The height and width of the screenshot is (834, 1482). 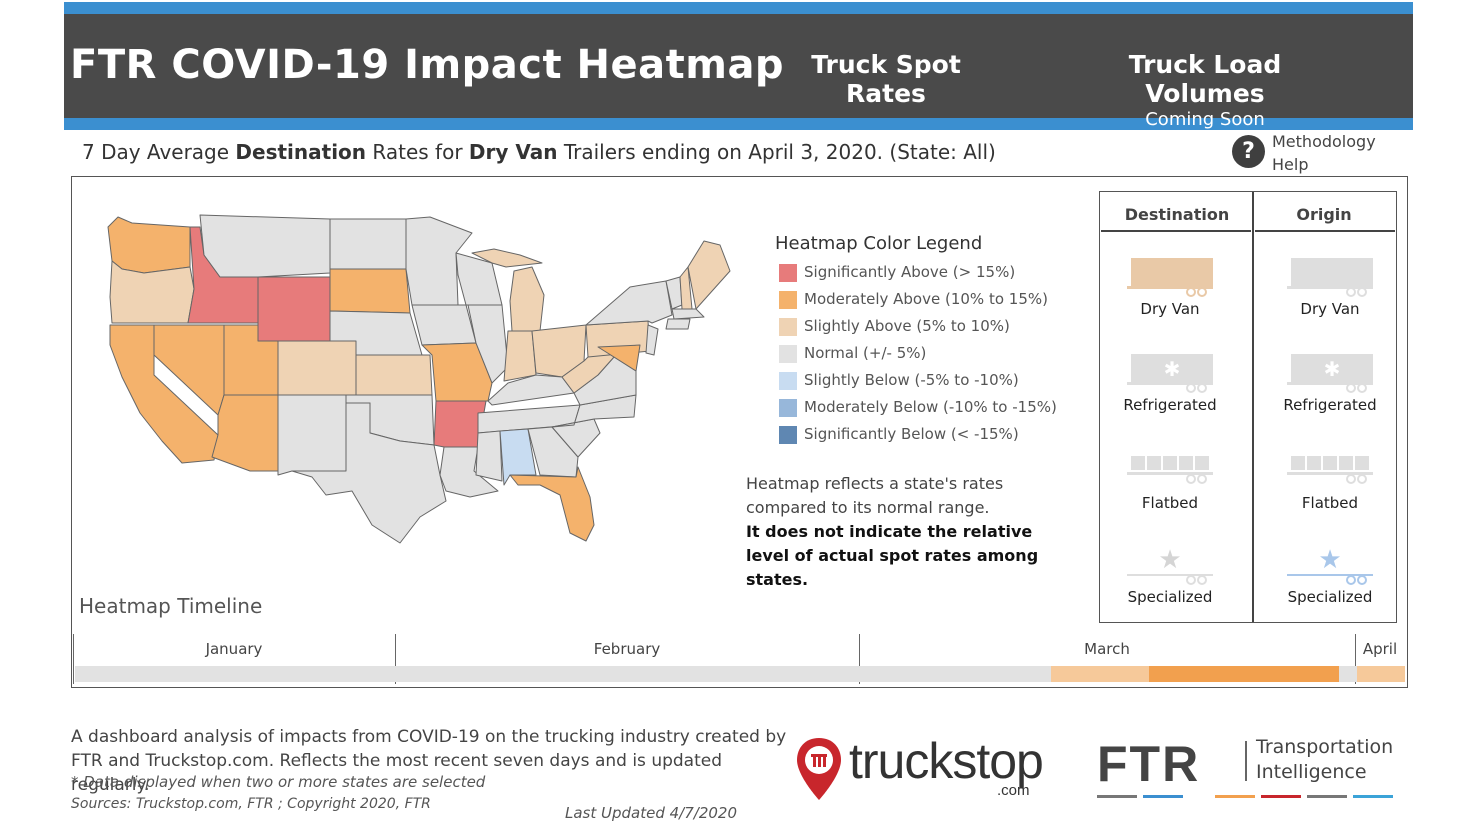 I want to click on state-wy, so click(x=294, y=309).